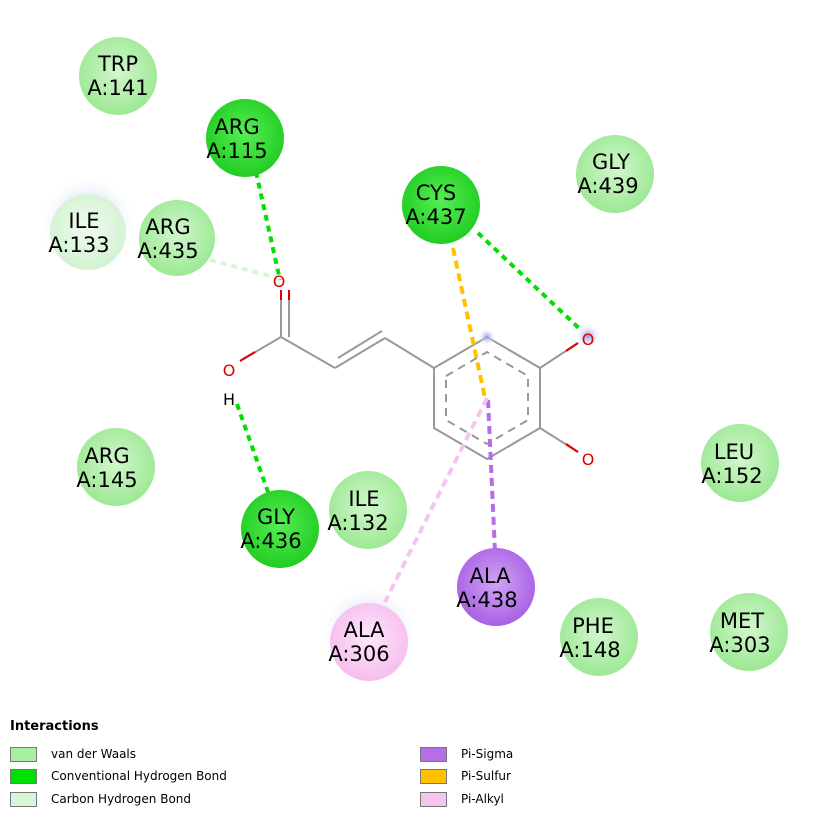 This screenshot has height=821, width=838. Describe the element at coordinates (139, 776) in the screenshot. I see `legend-label: Conventional Hydrogen Bond` at that location.